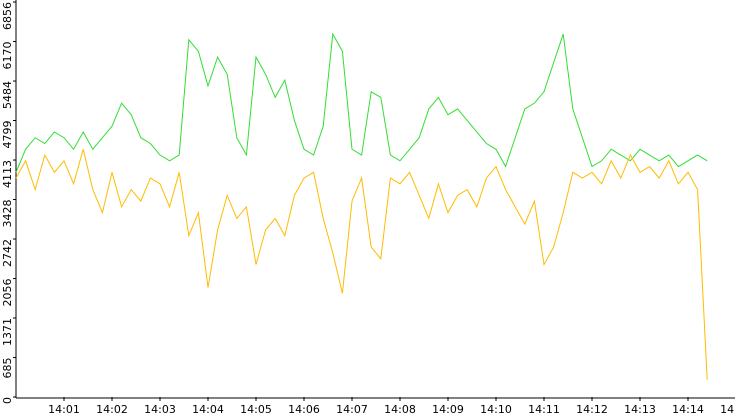 Image resolution: width=735 pixels, height=415 pixels. Describe the element at coordinates (7, 332) in the screenshot. I see `y-tick-label: 1371` at that location.